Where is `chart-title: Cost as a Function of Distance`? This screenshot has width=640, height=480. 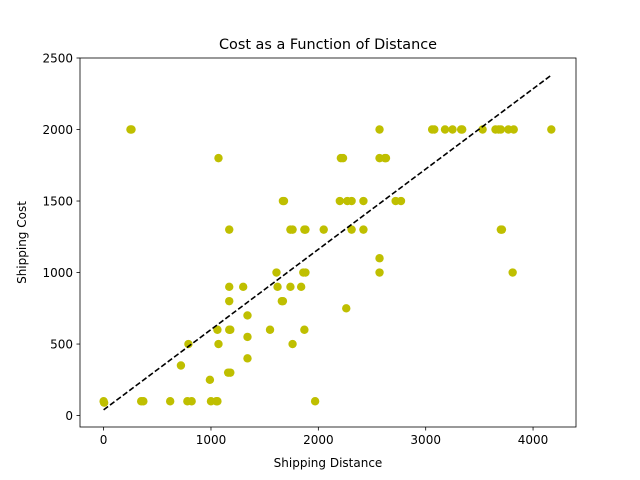 chart-title: Cost as a Function of Distance is located at coordinates (328, 45).